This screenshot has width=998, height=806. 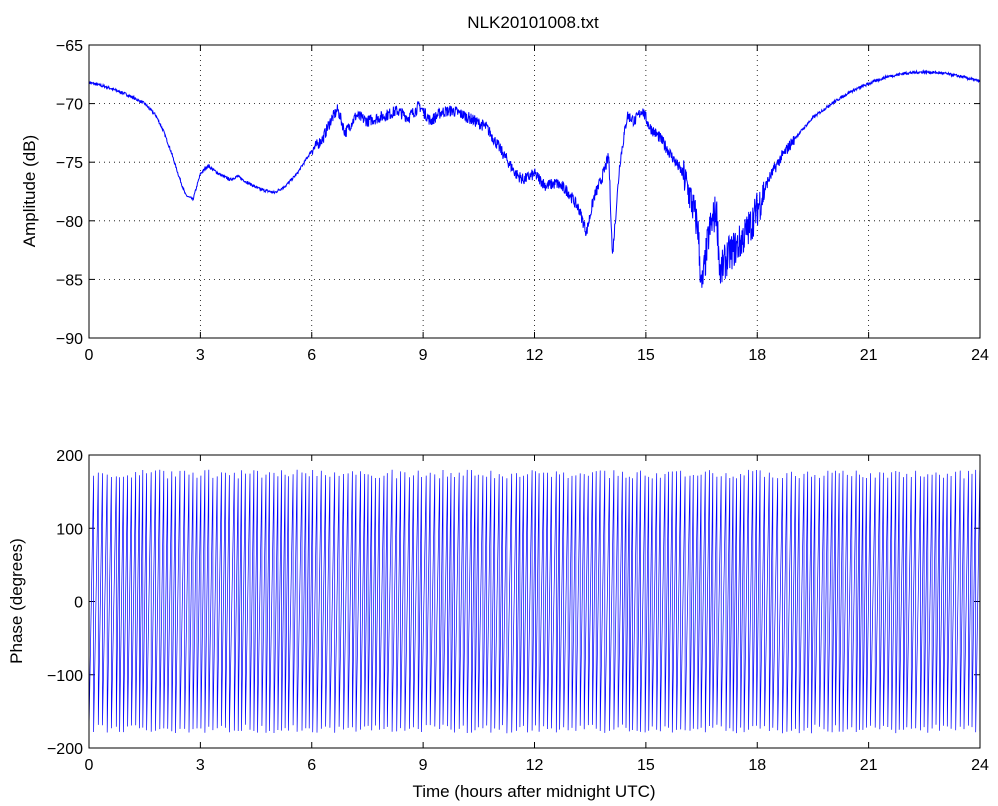 I want to click on y-tick-label: −85, so click(x=69, y=280).